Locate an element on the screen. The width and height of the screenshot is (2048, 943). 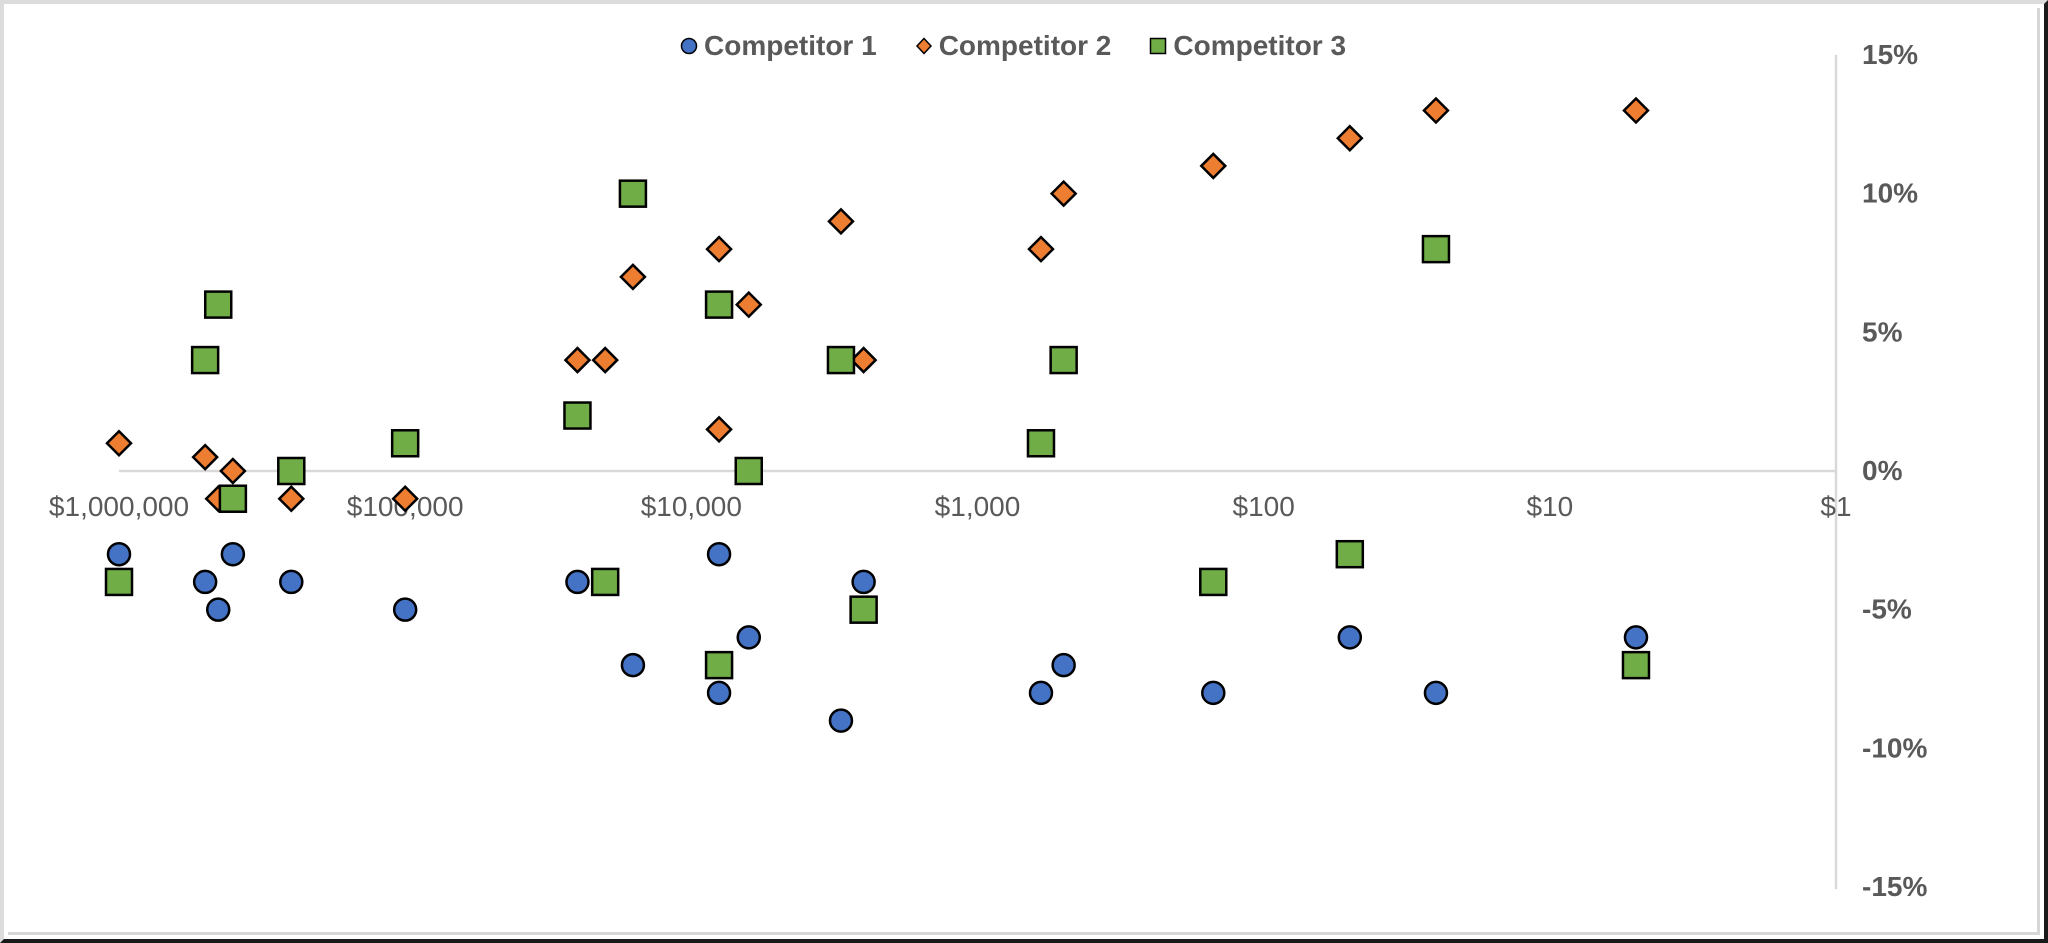
legend: Competitor 1 Competitor 2 Competitor 3 is located at coordinates (1013, 46).